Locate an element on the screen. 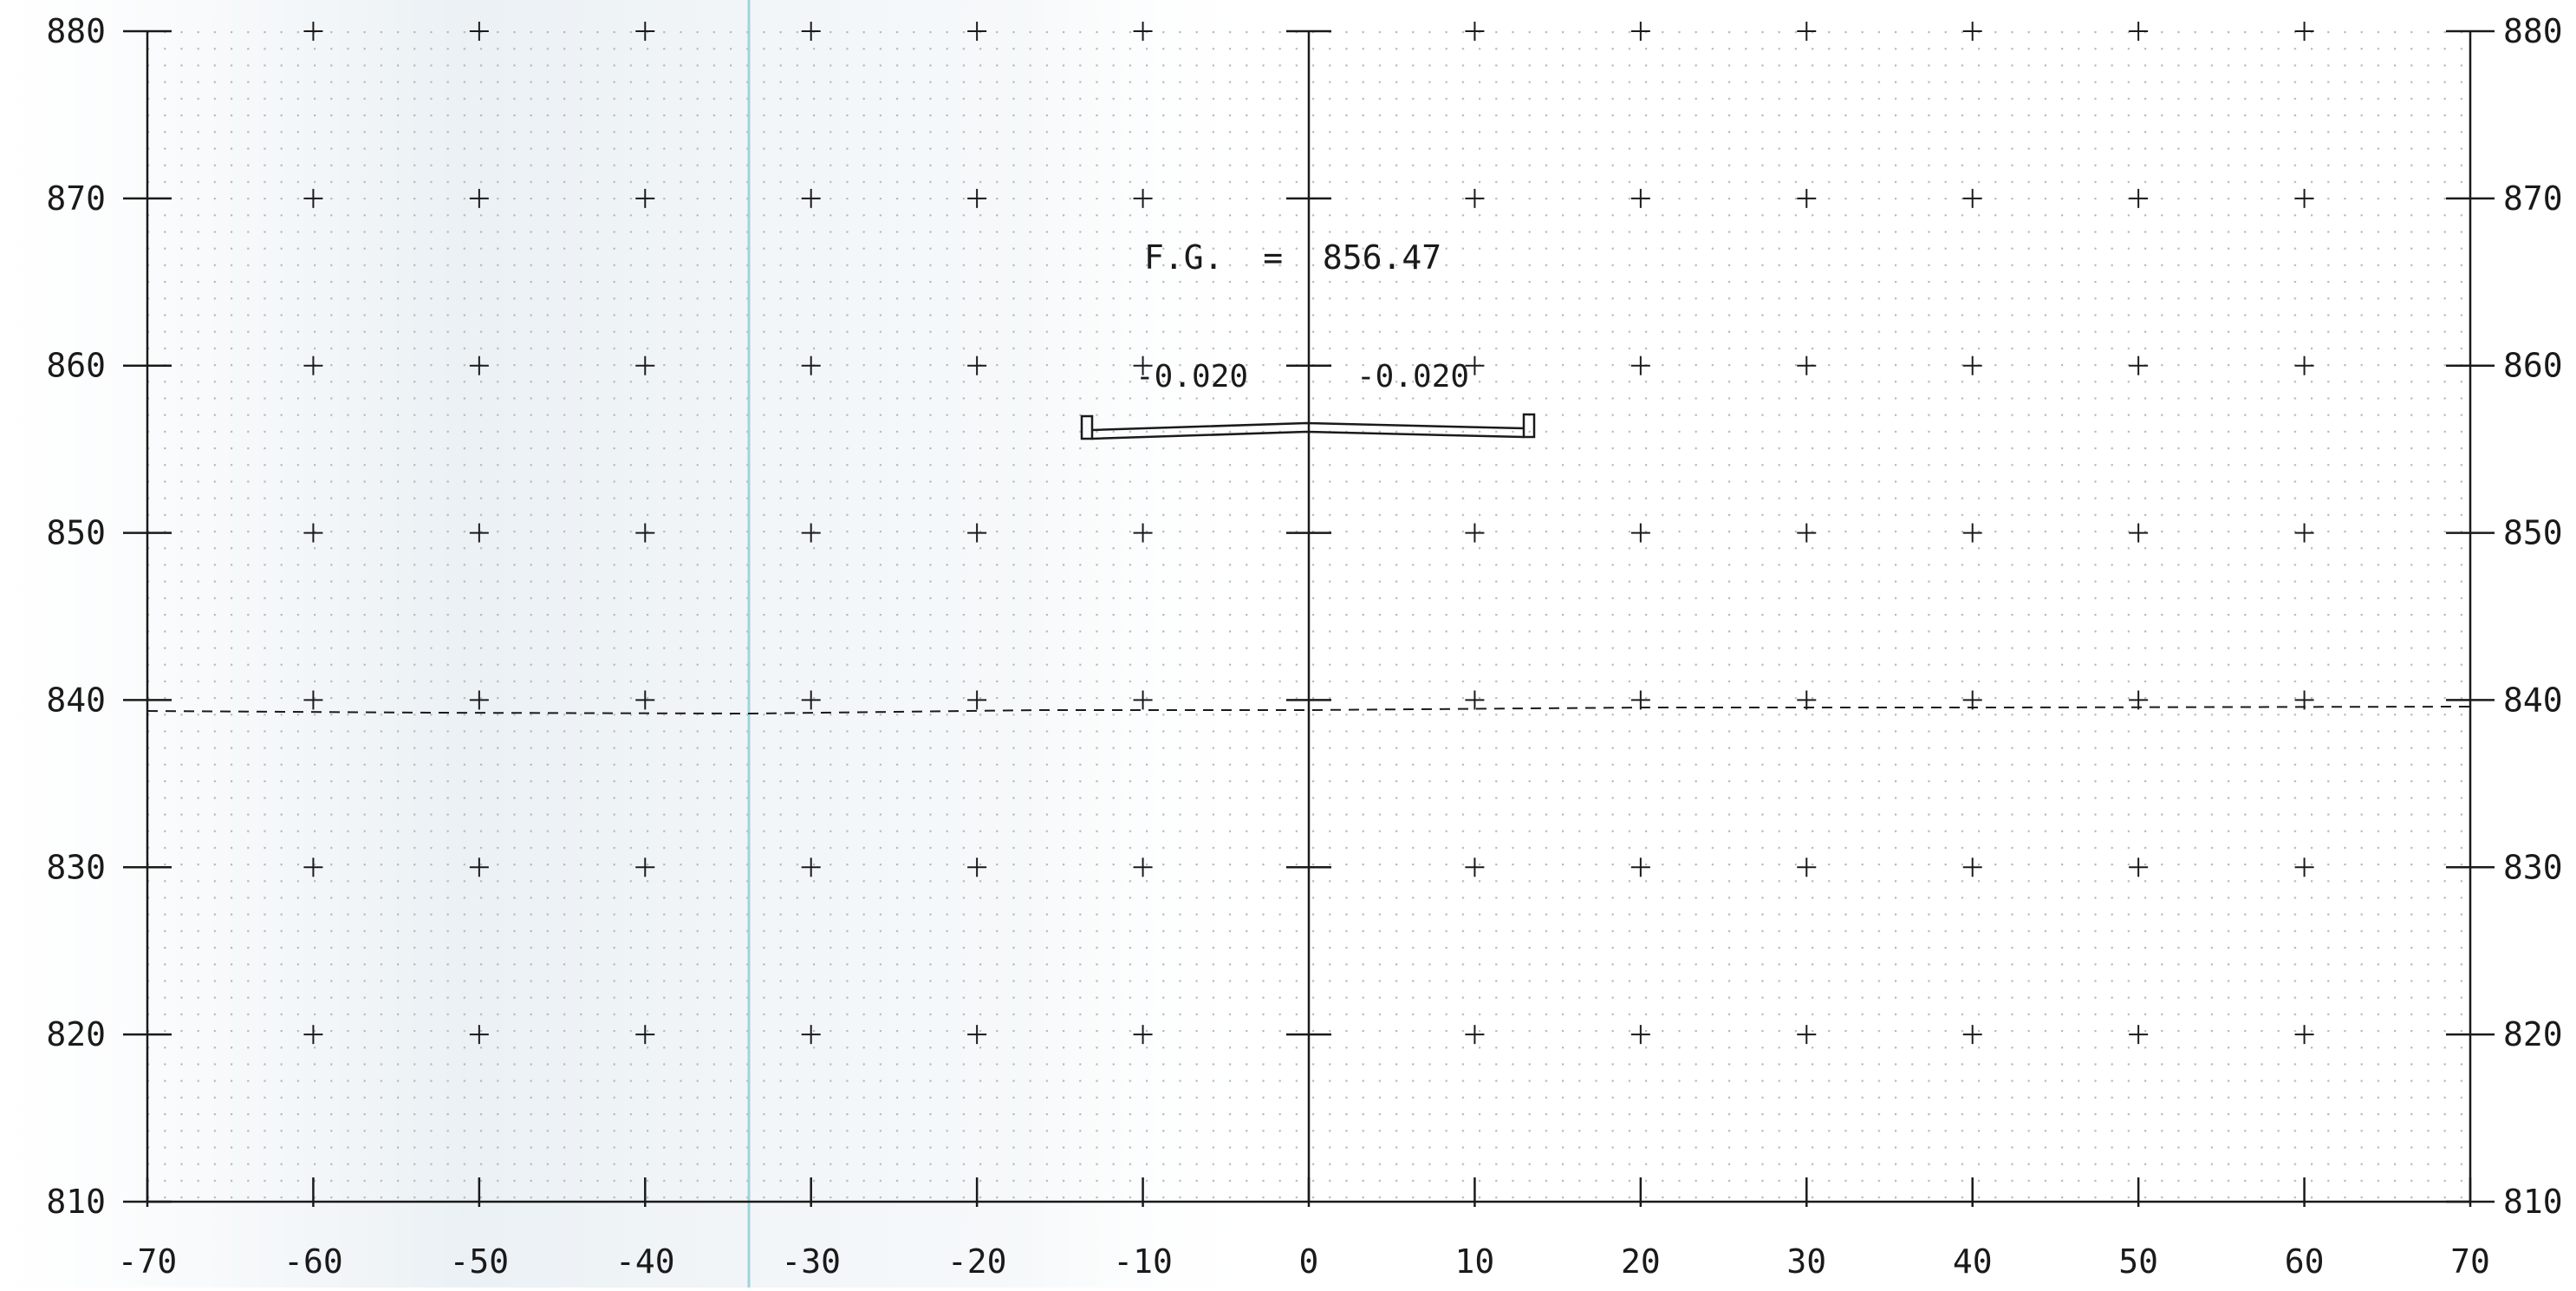  x-tick-label: 0 is located at coordinates (1309, 1261).